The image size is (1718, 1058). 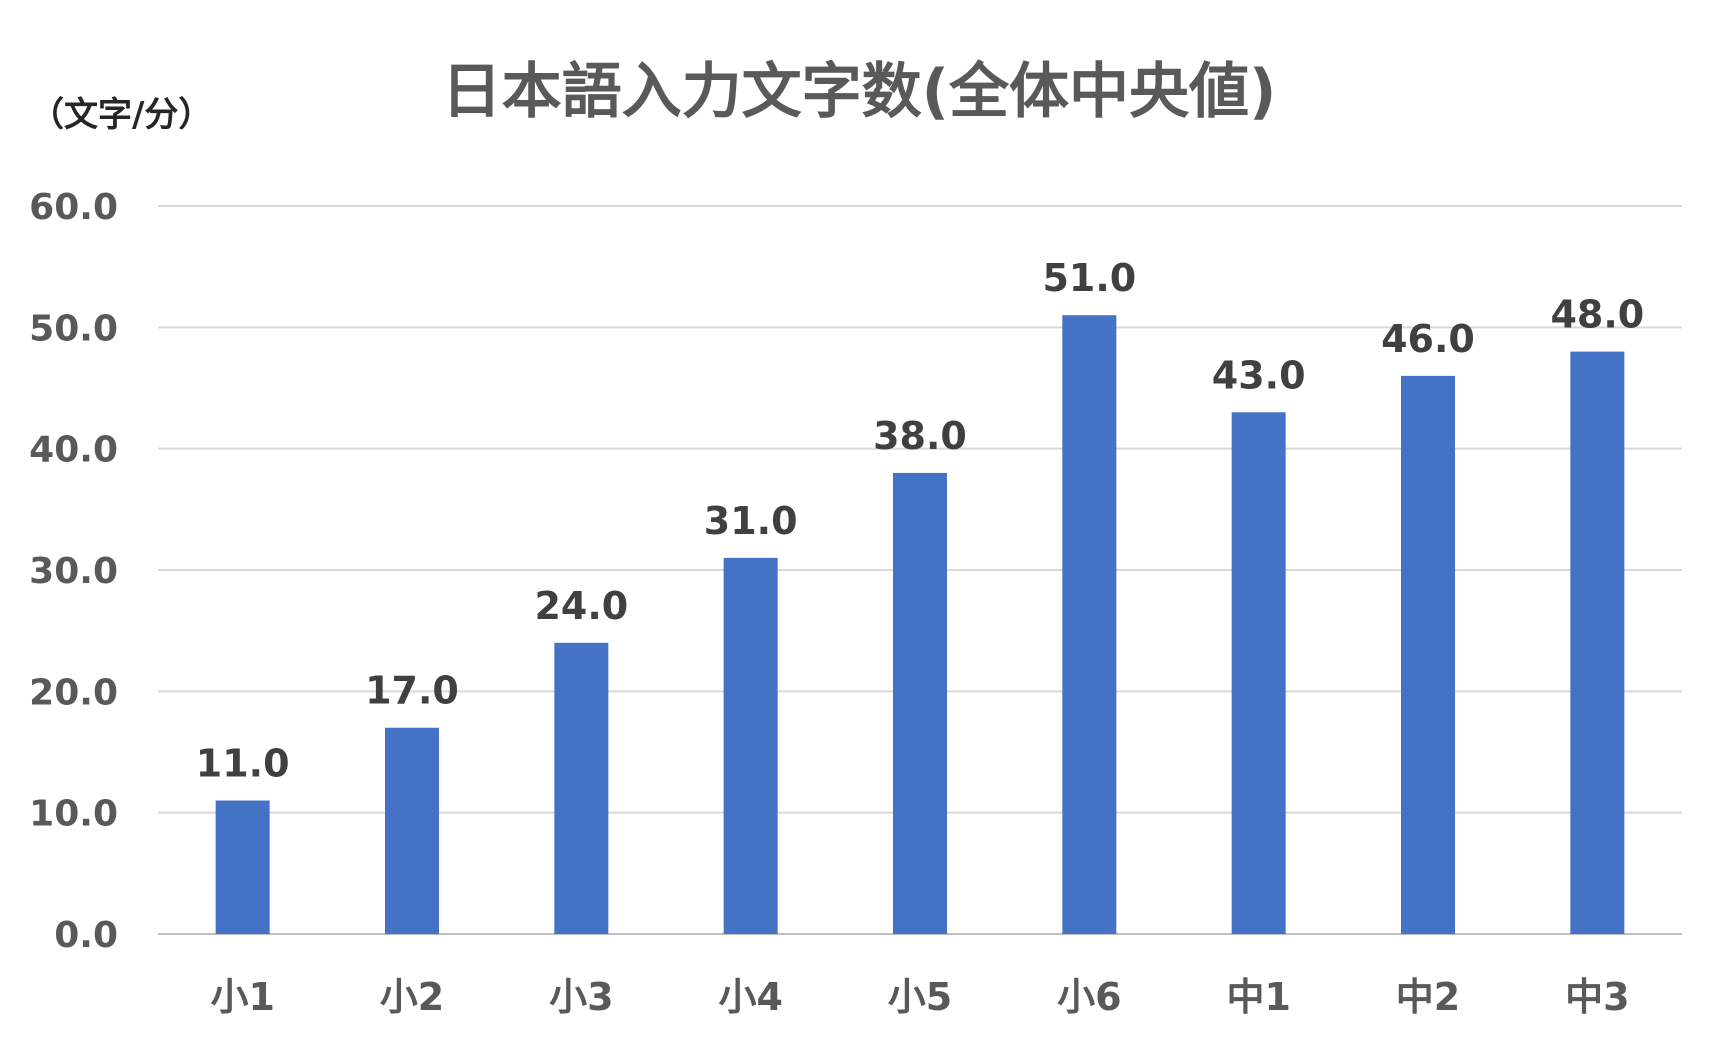 What do you see at coordinates (581, 606) in the screenshot?
I see `data-label: 24.0` at bounding box center [581, 606].